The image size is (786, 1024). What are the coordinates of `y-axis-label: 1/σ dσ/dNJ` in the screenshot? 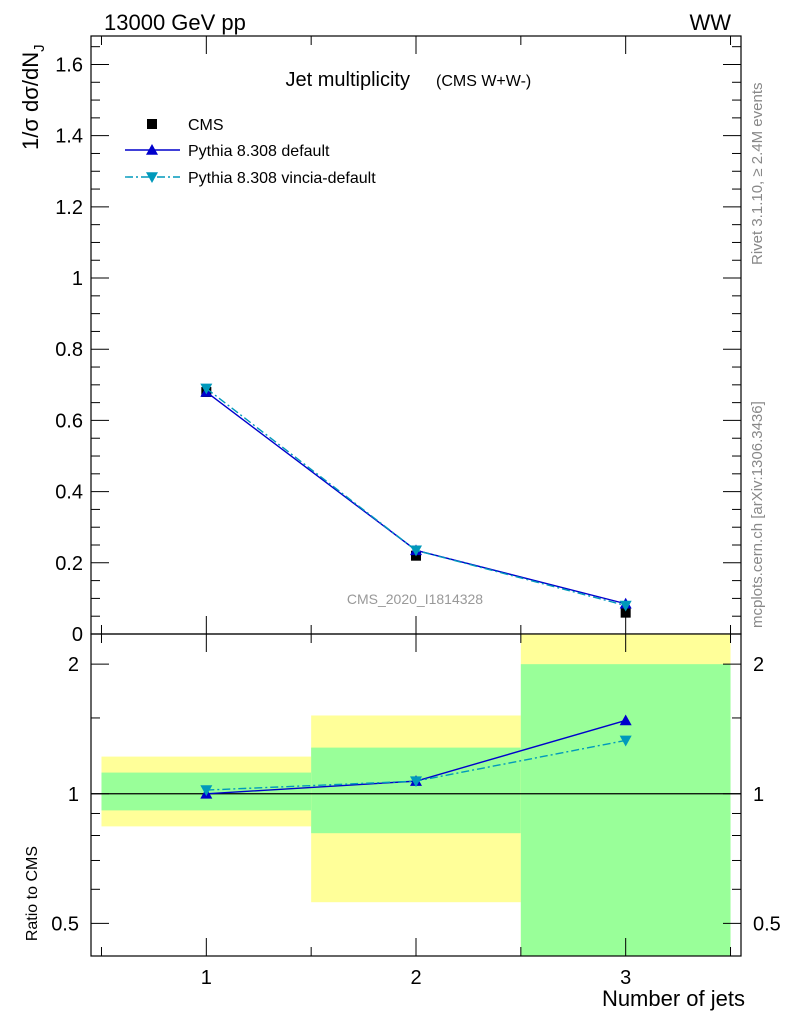 It's located at (33, 97).